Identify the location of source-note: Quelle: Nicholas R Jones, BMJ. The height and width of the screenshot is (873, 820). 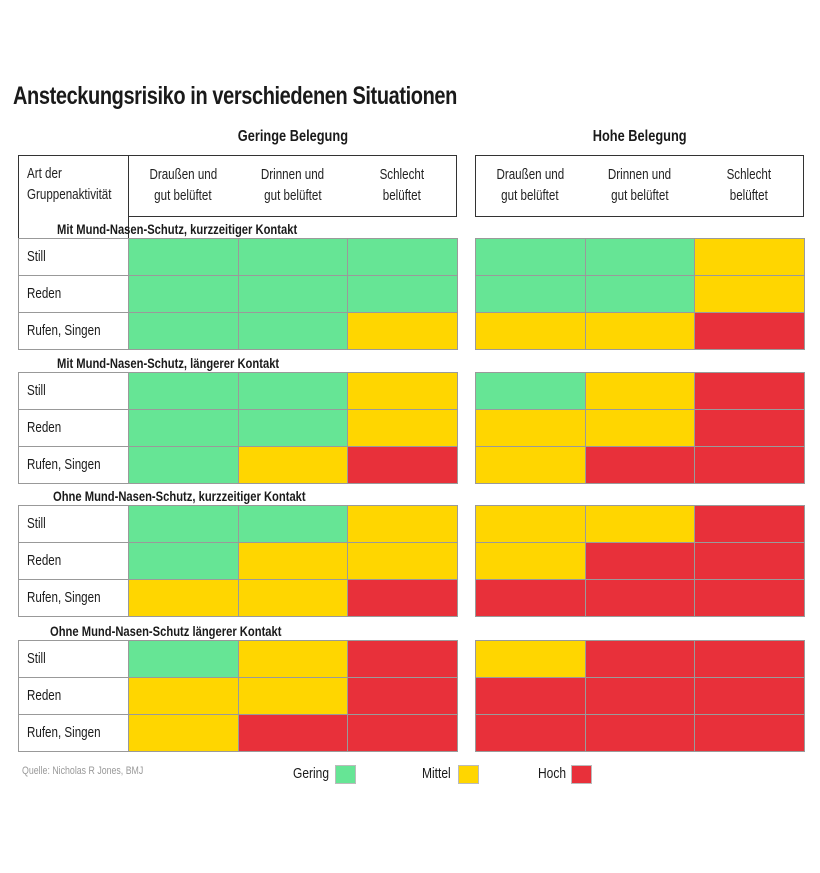
(98, 771).